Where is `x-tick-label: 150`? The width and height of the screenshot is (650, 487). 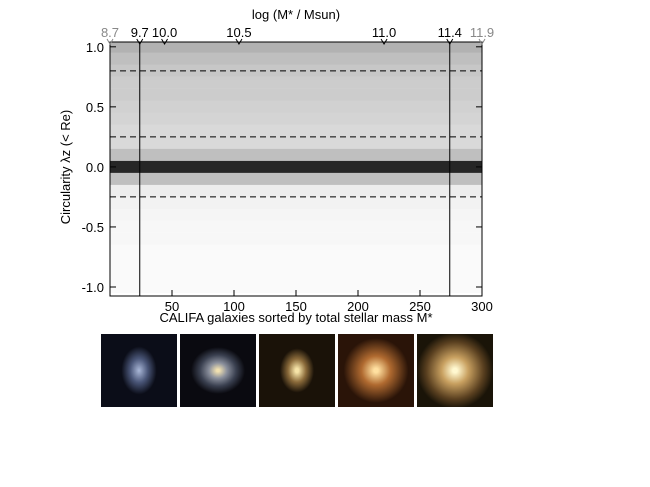
x-tick-label: 150 is located at coordinates (296, 306).